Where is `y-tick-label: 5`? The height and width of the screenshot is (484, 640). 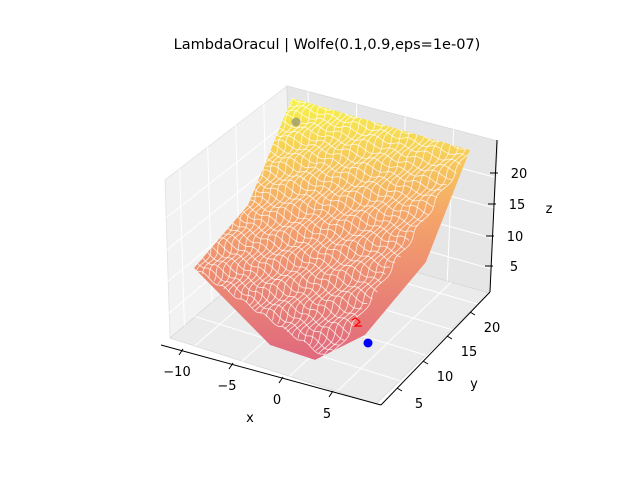 y-tick-label: 5 is located at coordinates (419, 404).